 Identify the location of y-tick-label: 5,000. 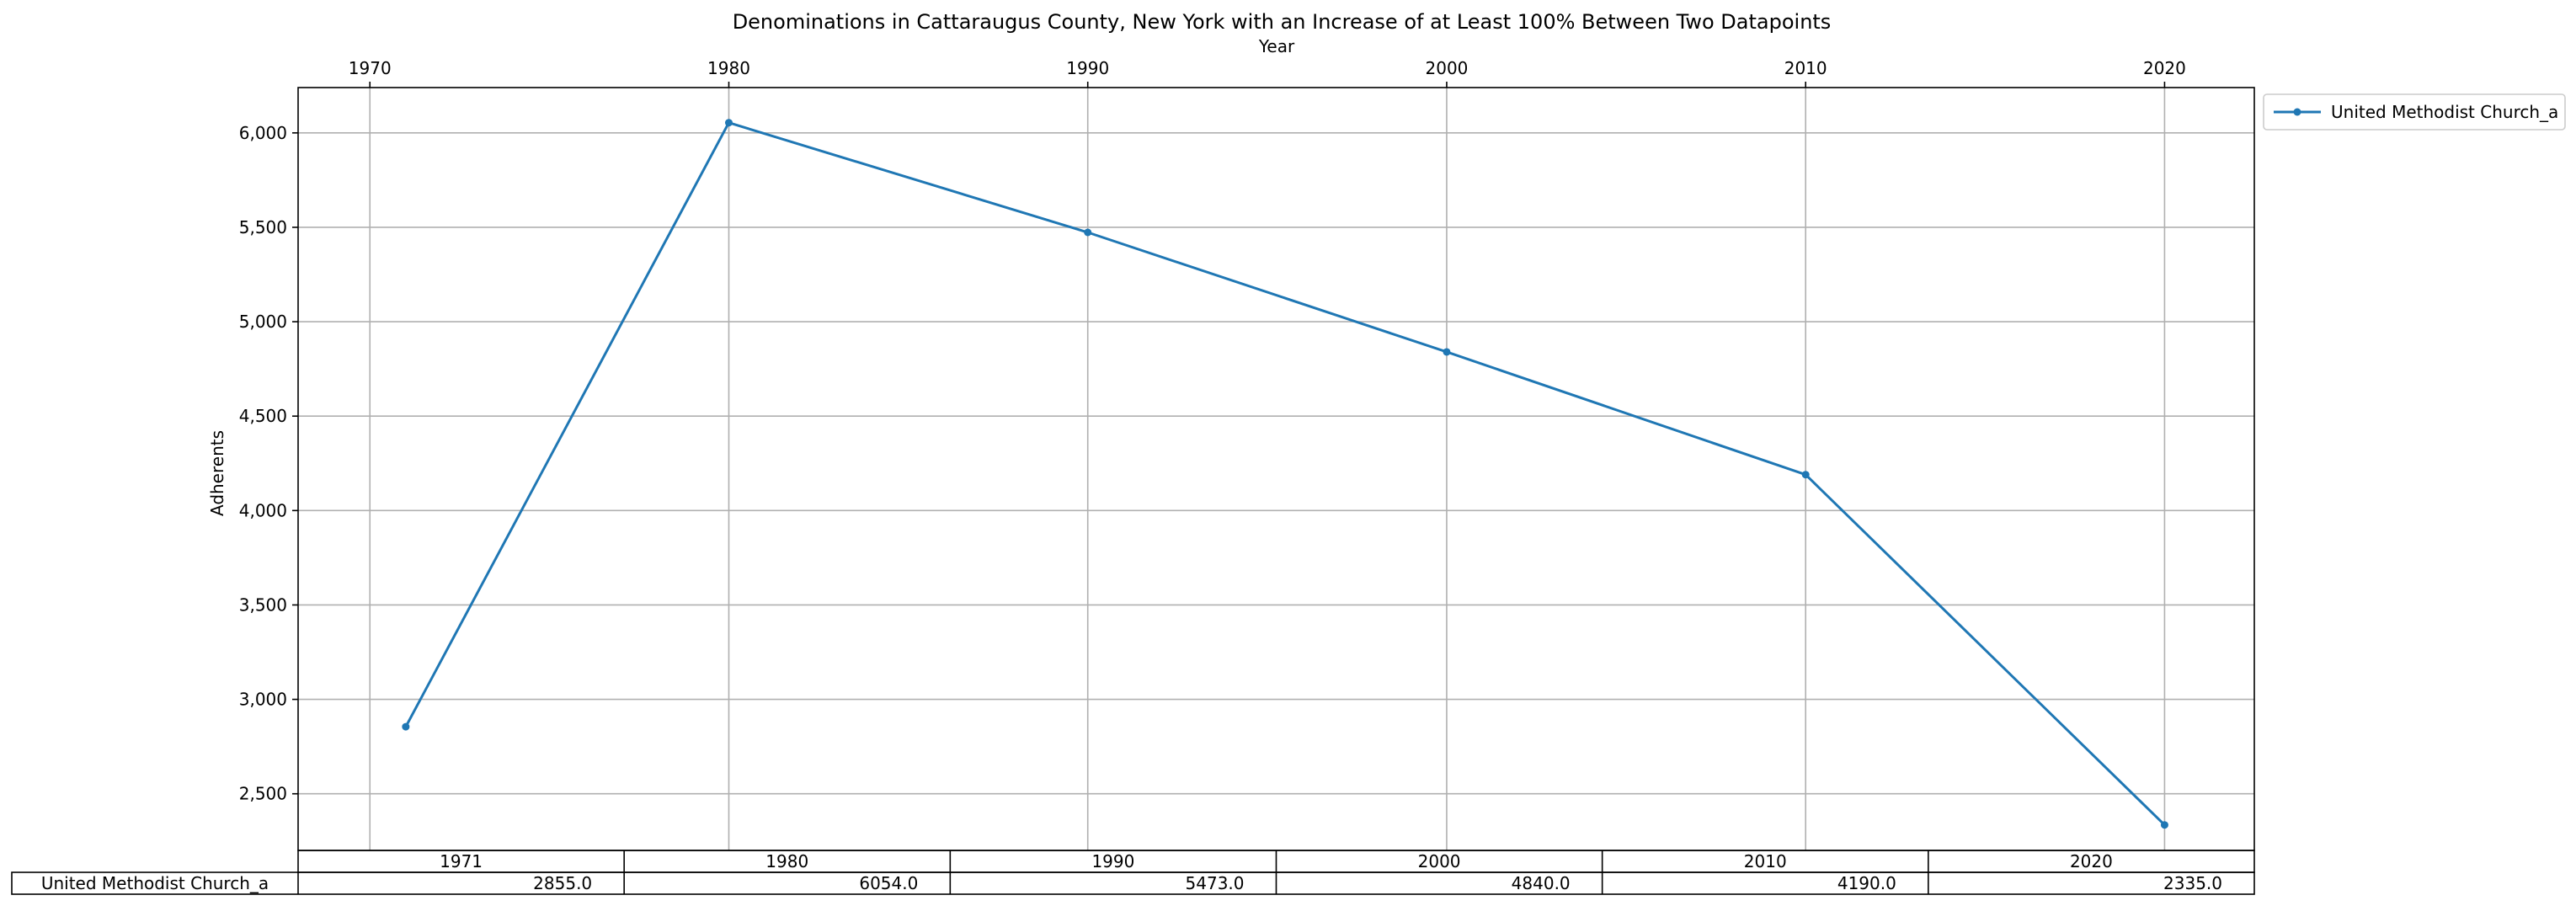
(263, 322).